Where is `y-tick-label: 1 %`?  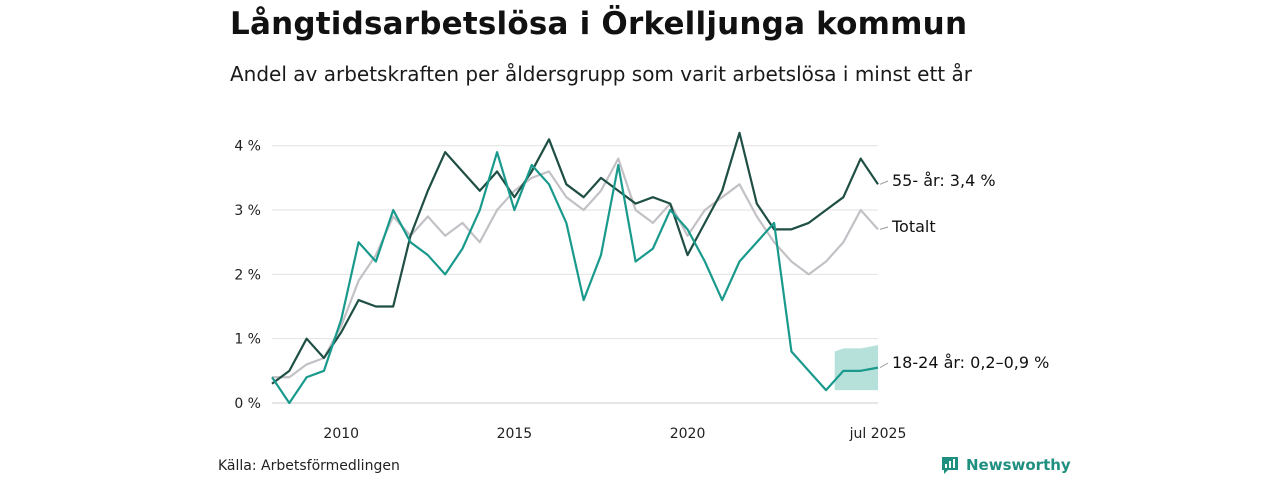 y-tick-label: 1 % is located at coordinates (247, 340).